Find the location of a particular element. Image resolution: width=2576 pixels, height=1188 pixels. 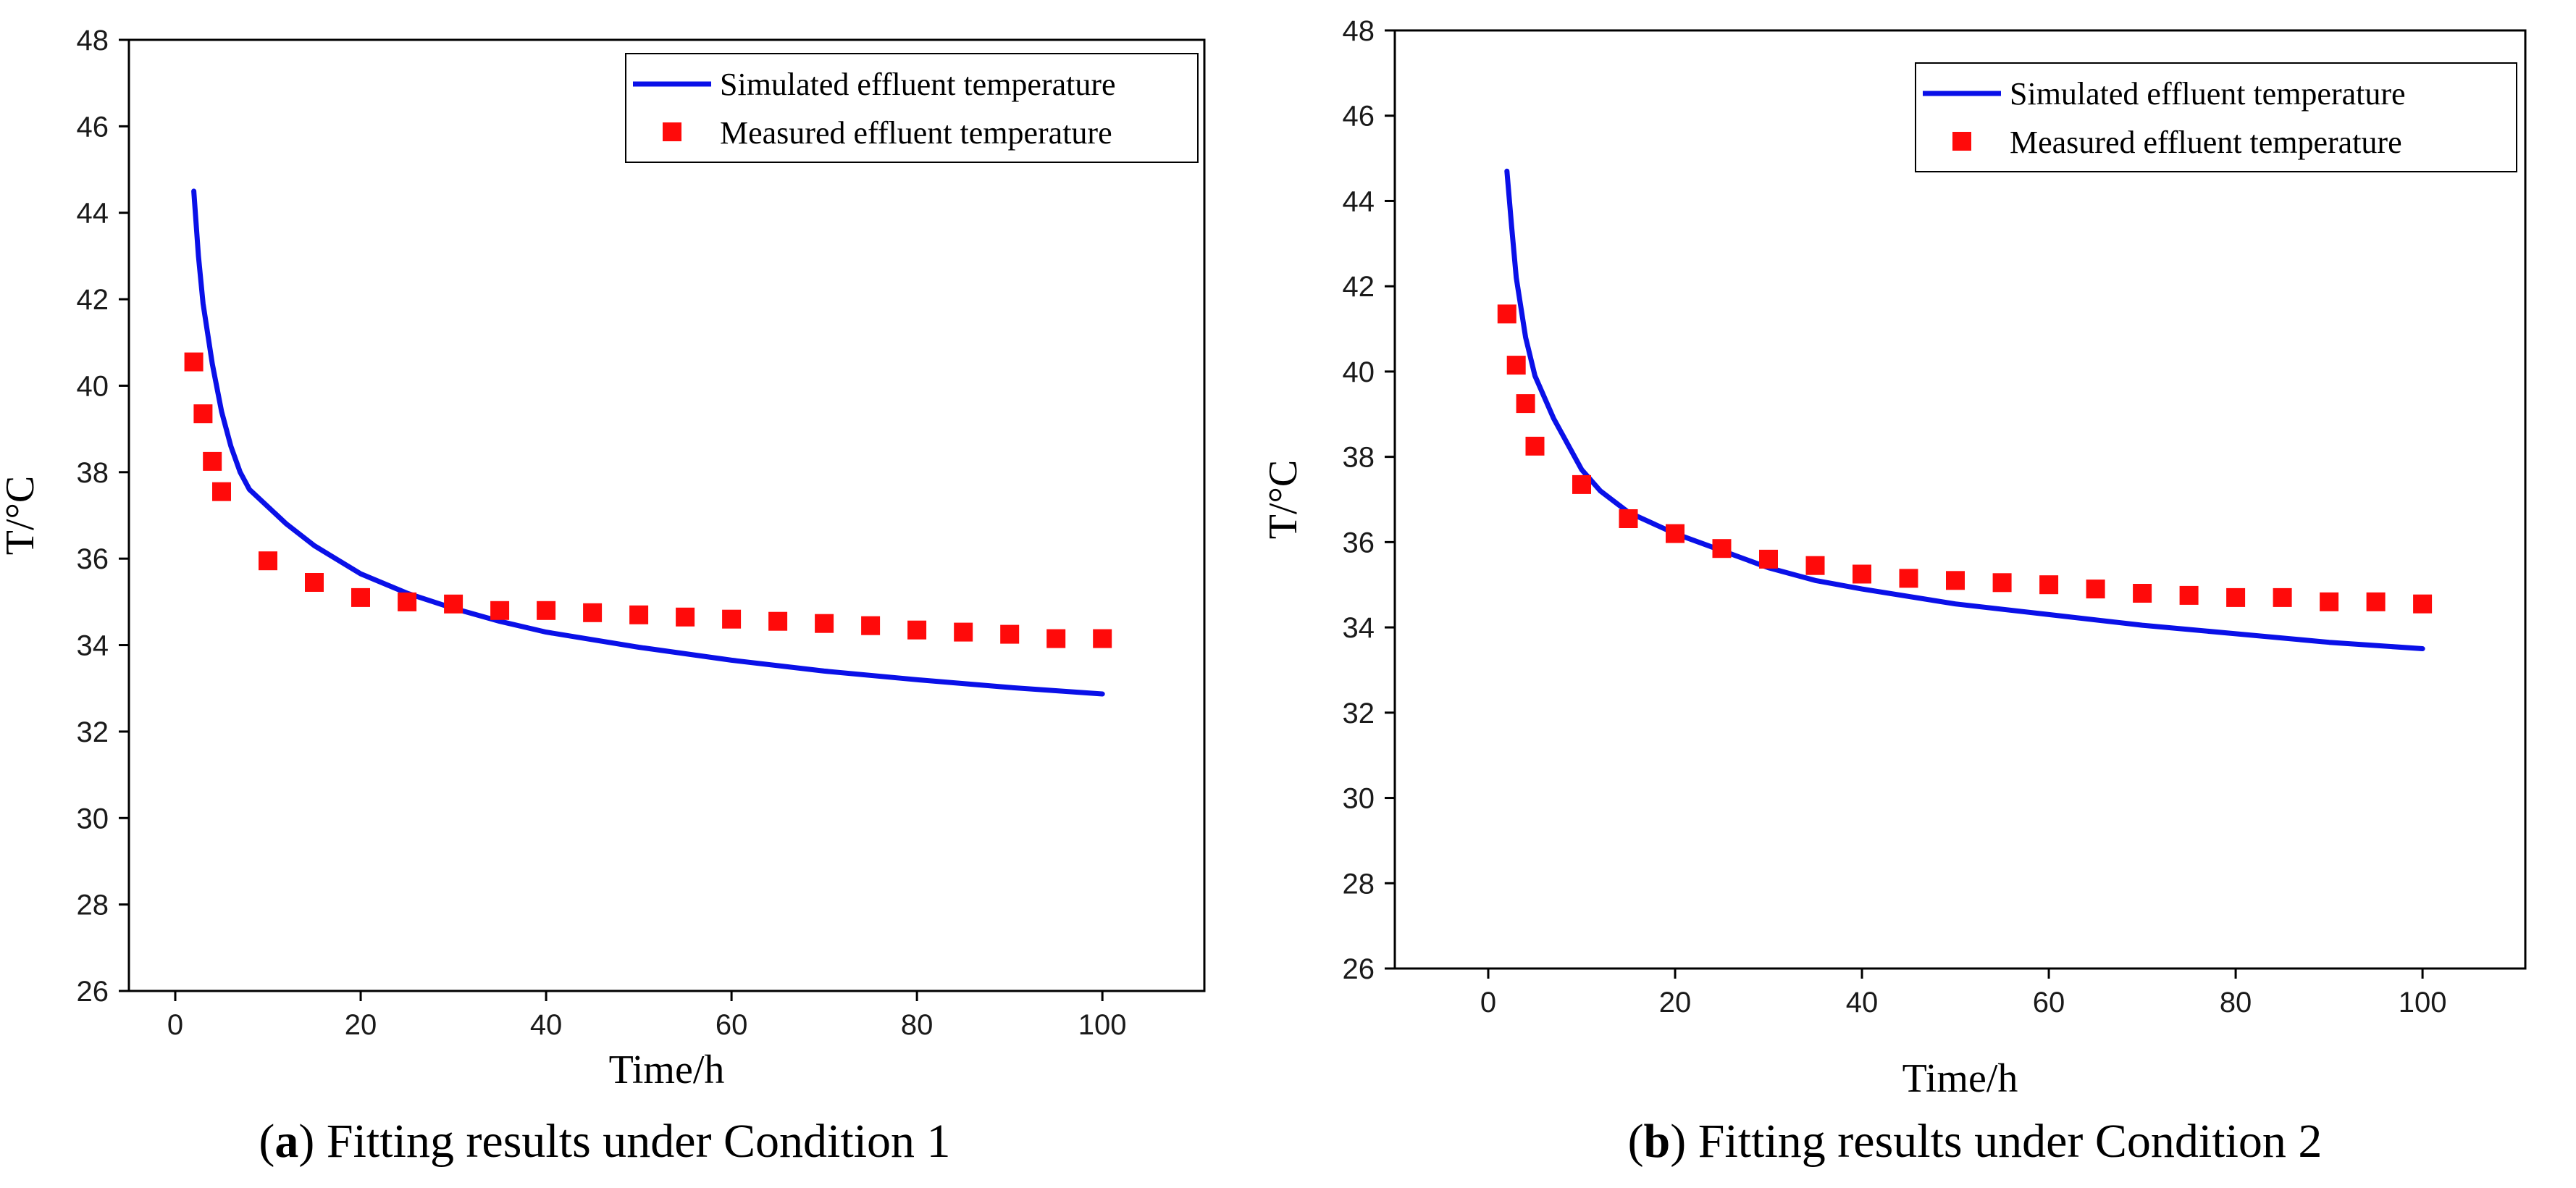

caption-panel-letter: b is located at coordinates (1657, 1141).